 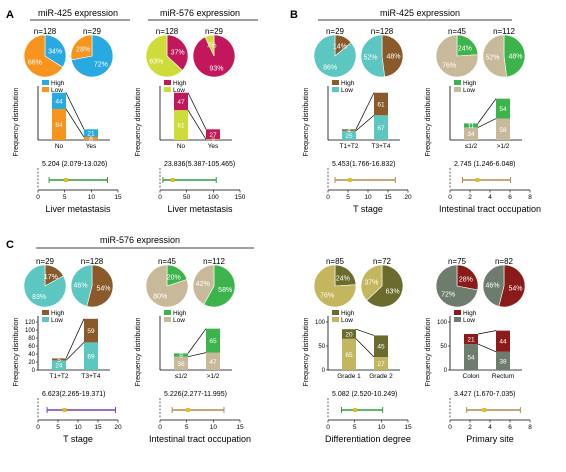 What do you see at coordinates (381, 105) in the screenshot?
I see `b1-bar-1-high-label: 61` at bounding box center [381, 105].